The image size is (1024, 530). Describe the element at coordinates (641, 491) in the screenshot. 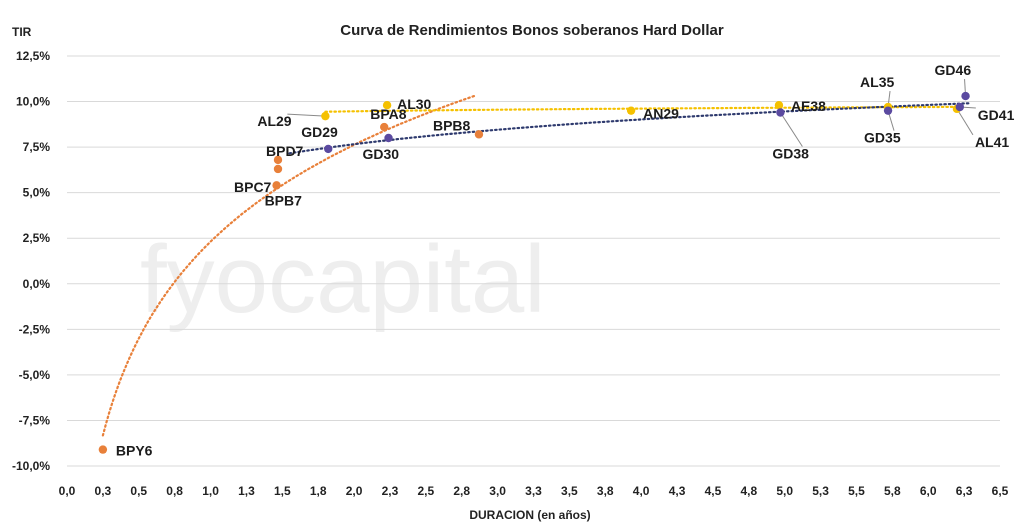

I see `x-tick-label: 4,0` at that location.